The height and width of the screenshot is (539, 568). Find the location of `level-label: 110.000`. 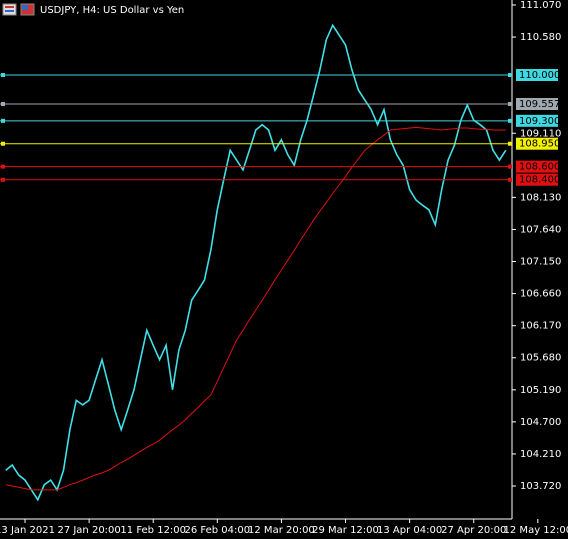

level-label: 110.000 is located at coordinates (539, 75).